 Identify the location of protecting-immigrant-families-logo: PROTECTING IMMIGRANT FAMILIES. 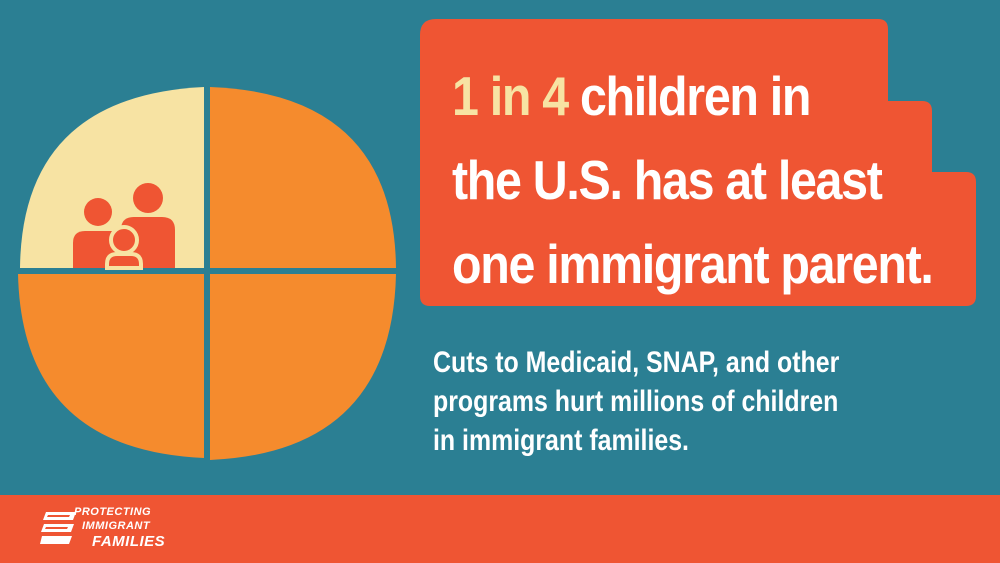
(130, 530).